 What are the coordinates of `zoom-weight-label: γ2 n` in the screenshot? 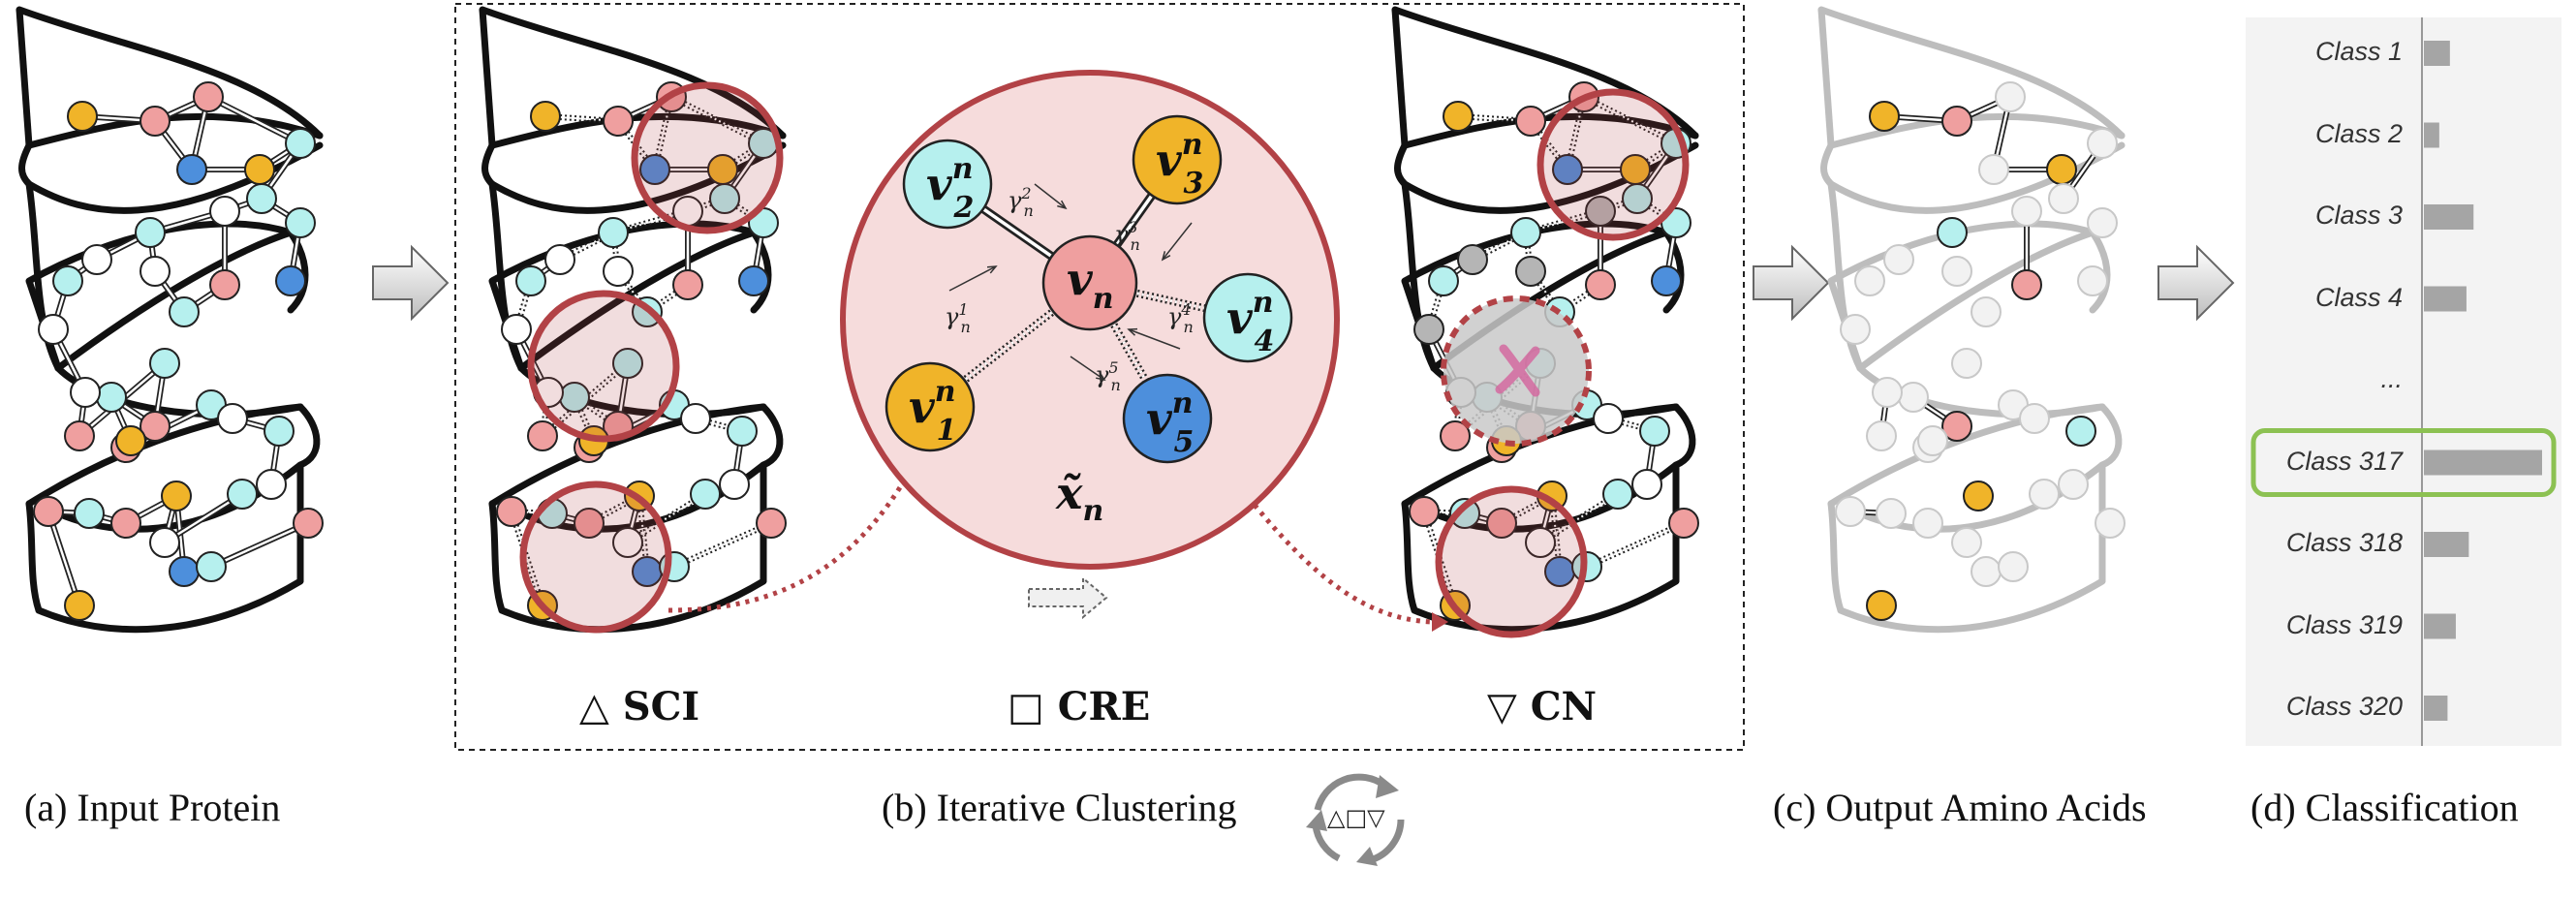 It's located at (1021, 202).